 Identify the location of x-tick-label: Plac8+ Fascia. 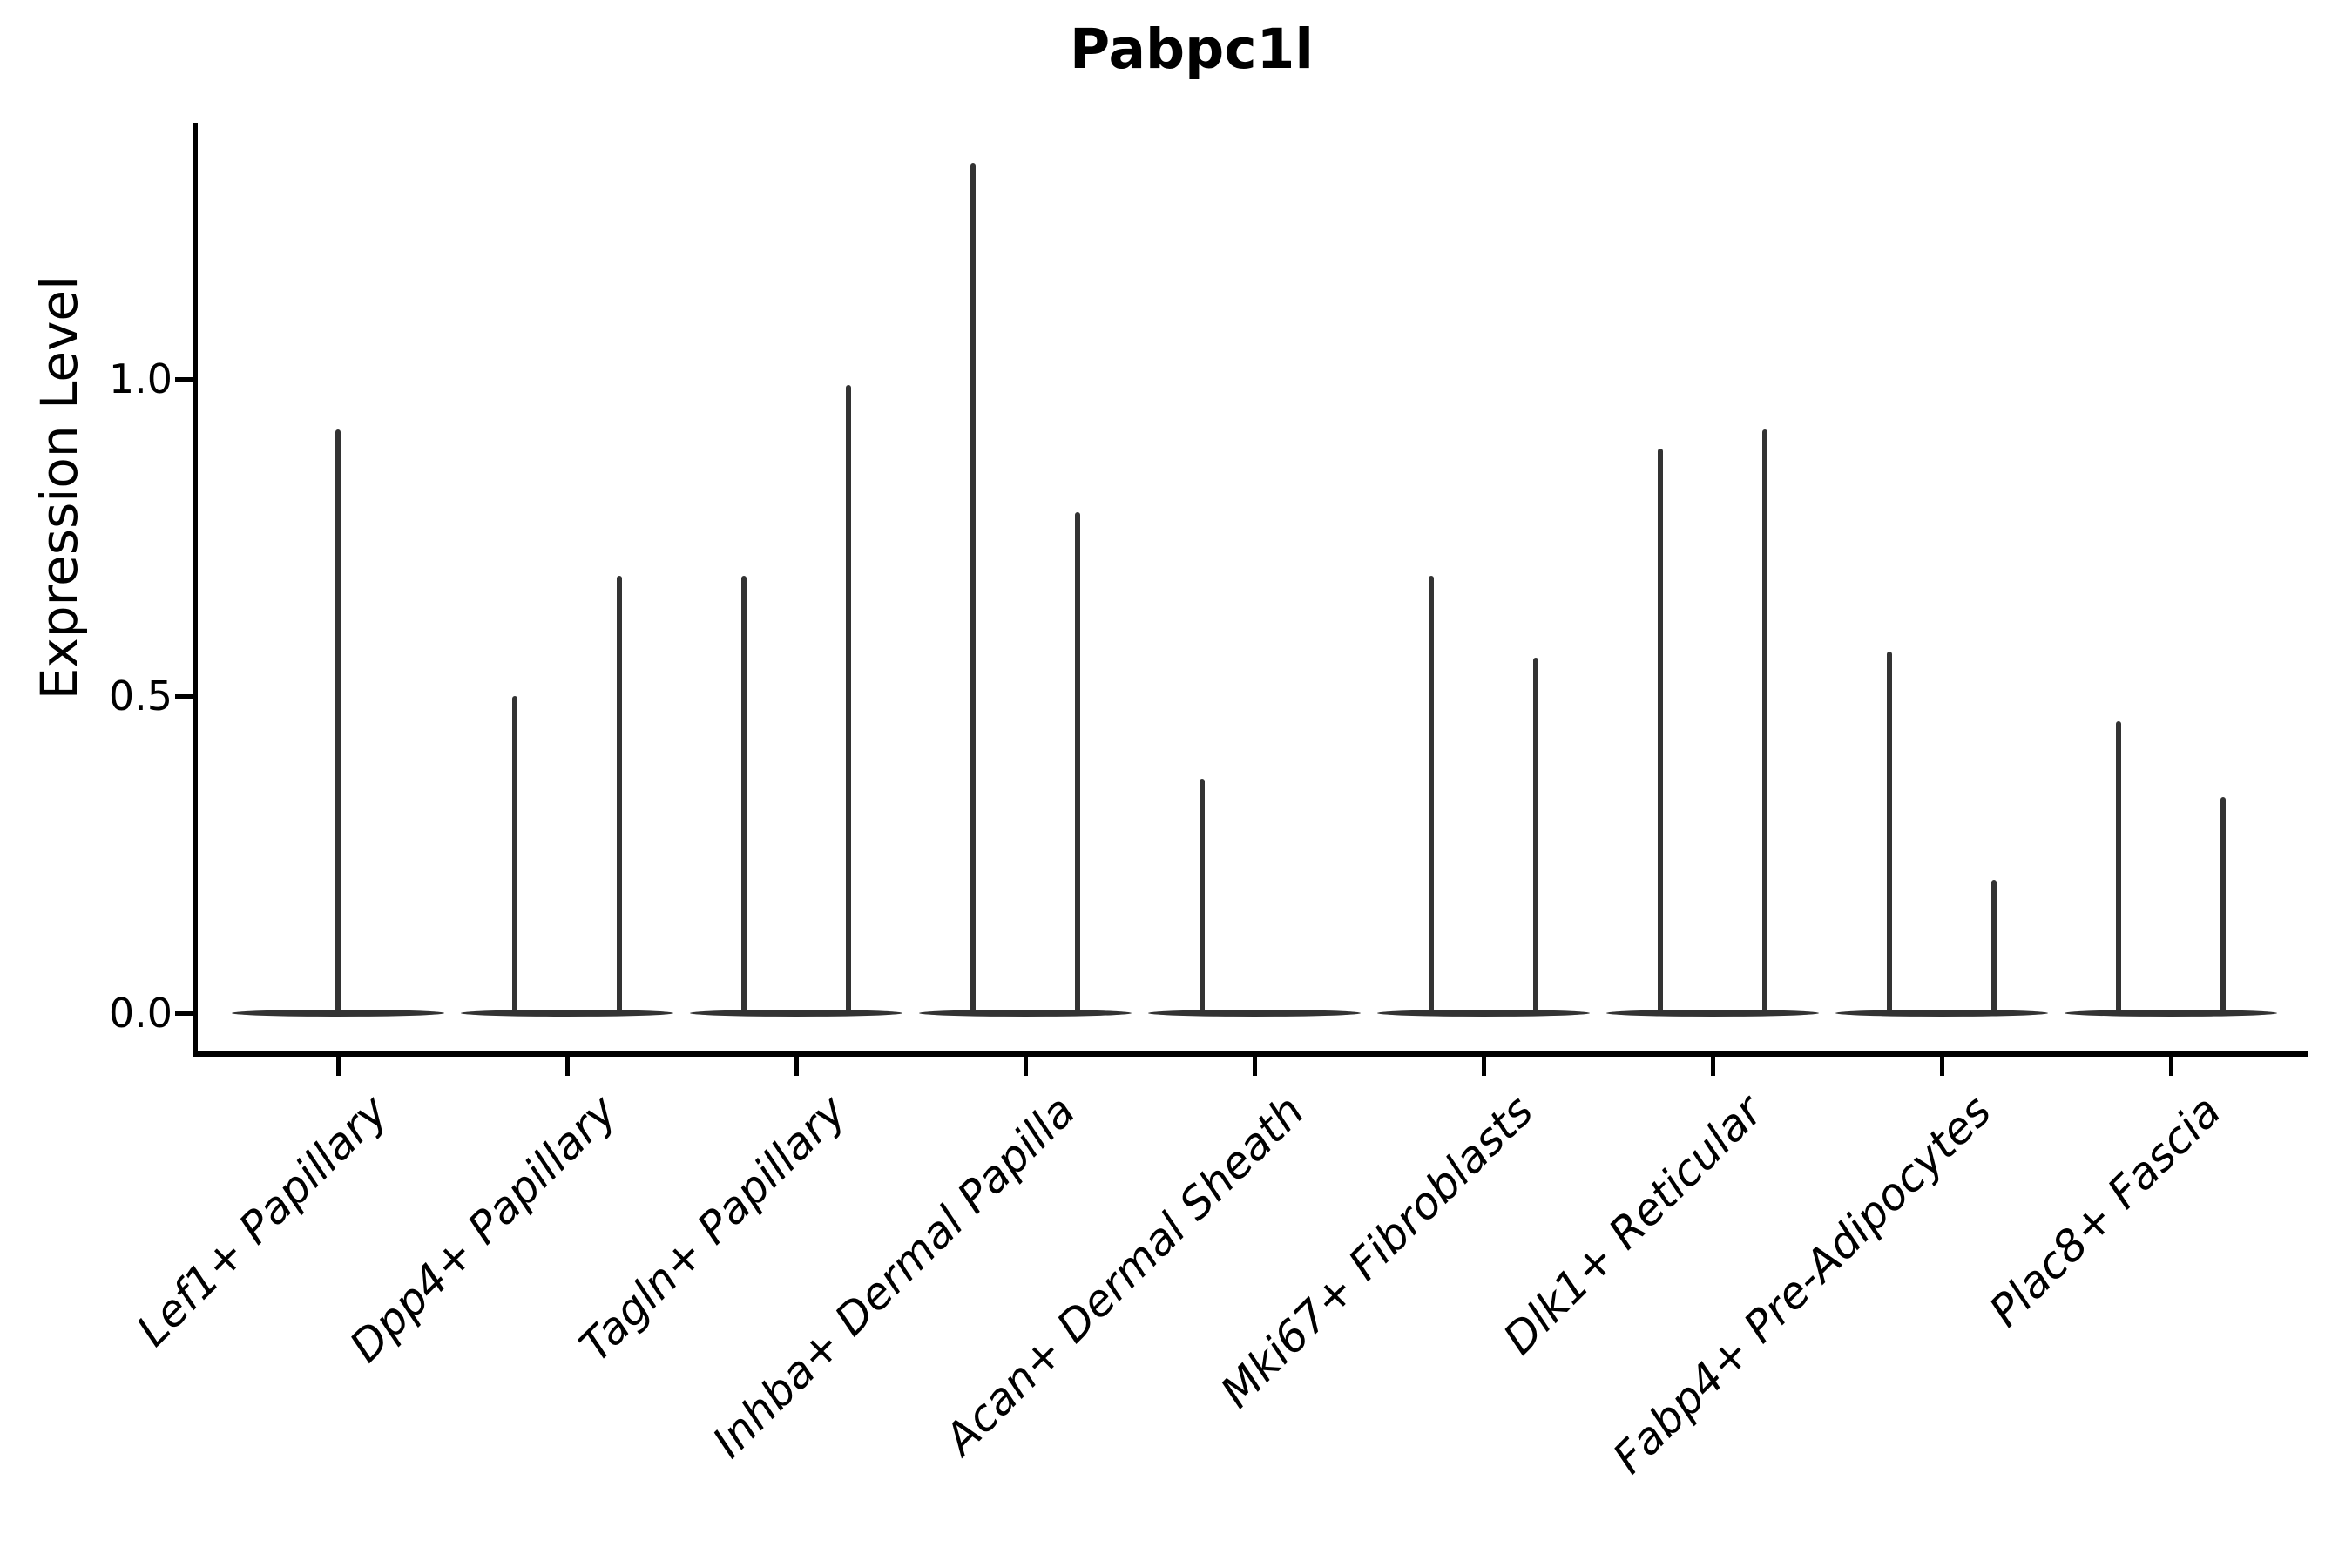
(2105, 1211).